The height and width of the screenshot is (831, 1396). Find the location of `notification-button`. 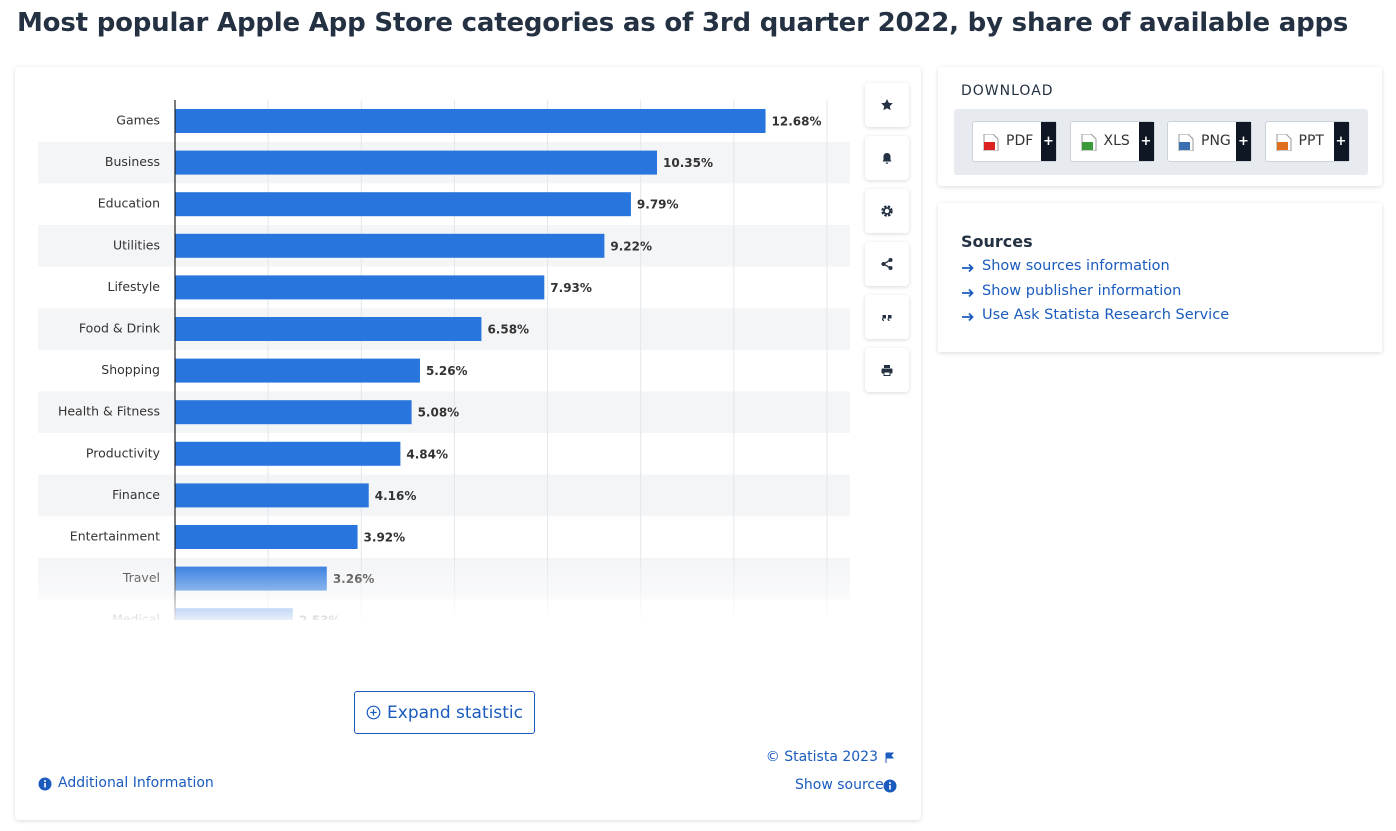

notification-button is located at coordinates (887, 158).